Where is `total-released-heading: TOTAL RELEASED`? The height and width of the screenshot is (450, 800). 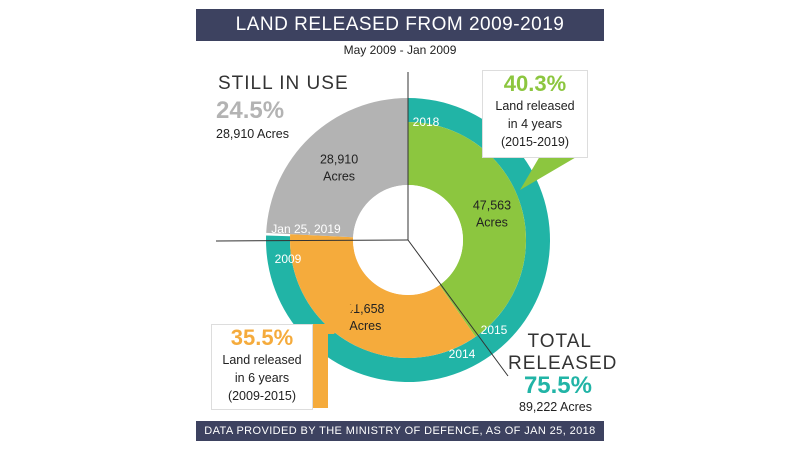 total-released-heading: TOTAL RELEASED is located at coordinates (562, 353).